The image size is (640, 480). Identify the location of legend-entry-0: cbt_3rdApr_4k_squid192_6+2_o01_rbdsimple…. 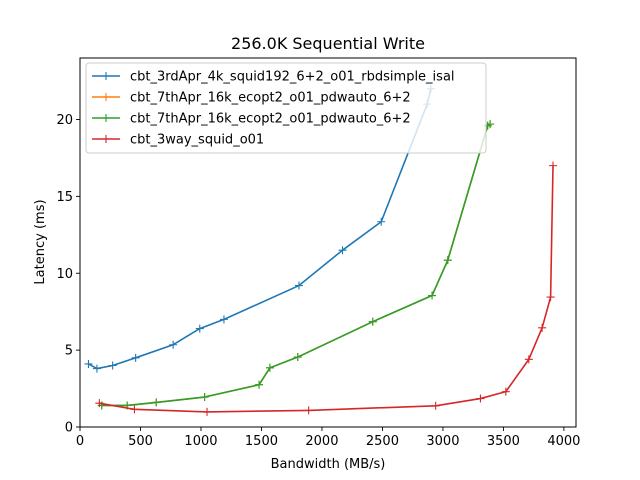
(273, 77).